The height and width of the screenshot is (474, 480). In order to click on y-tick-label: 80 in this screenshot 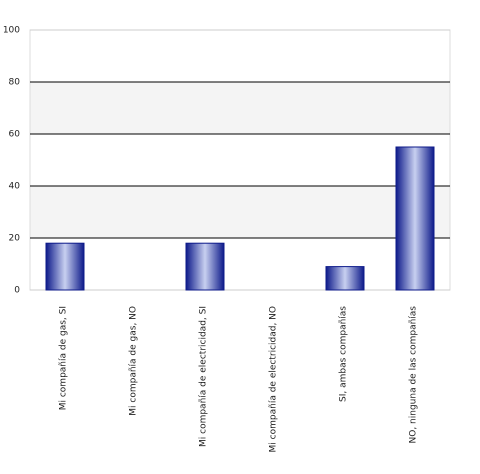, I will do `click(15, 83)`.